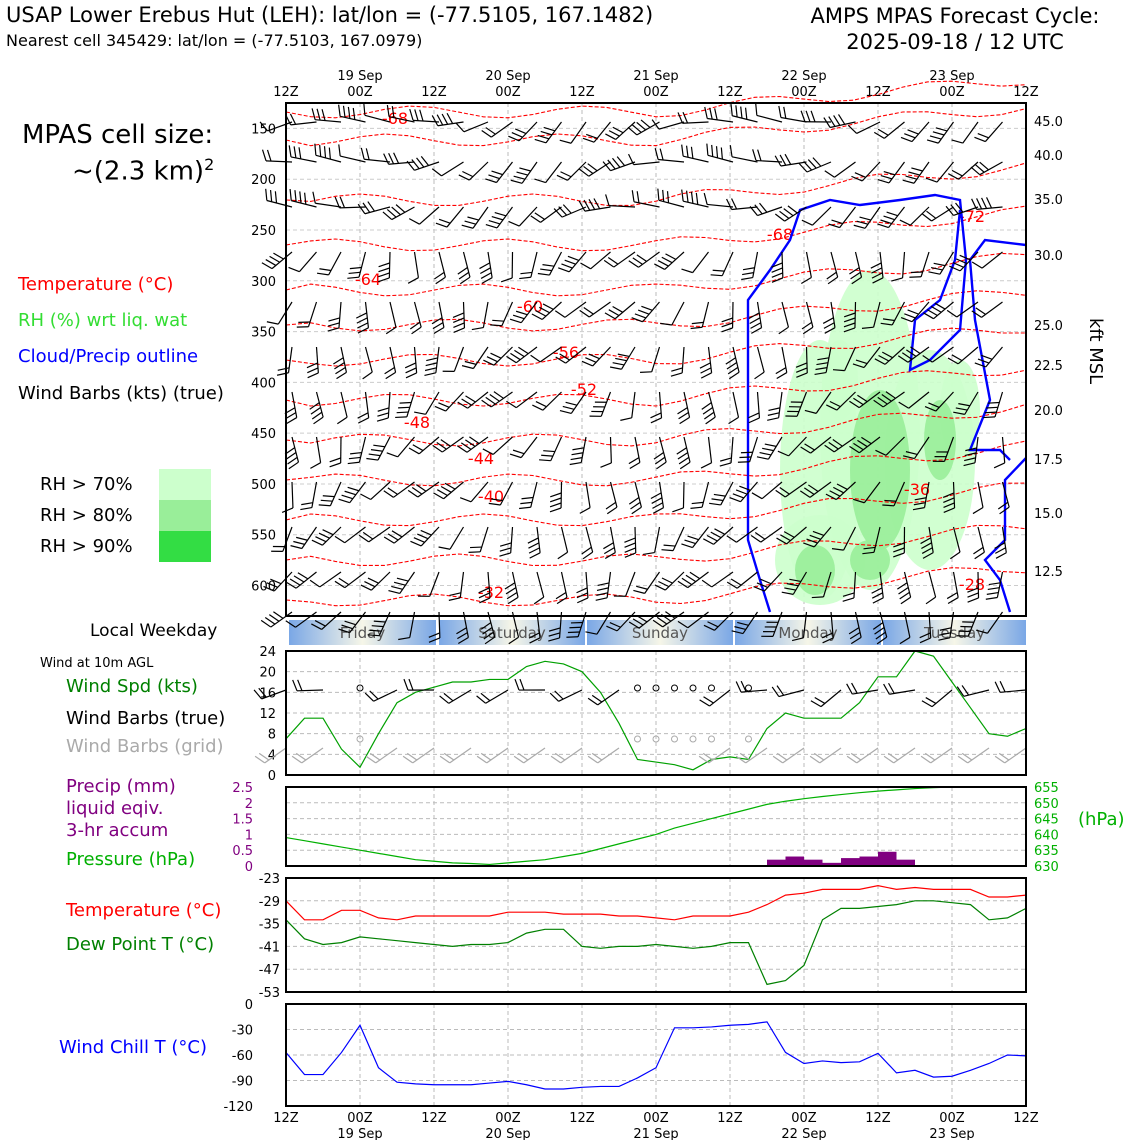  What do you see at coordinates (359, 1133) in the screenshot?
I see `bottom-date-label: 19 Sep` at bounding box center [359, 1133].